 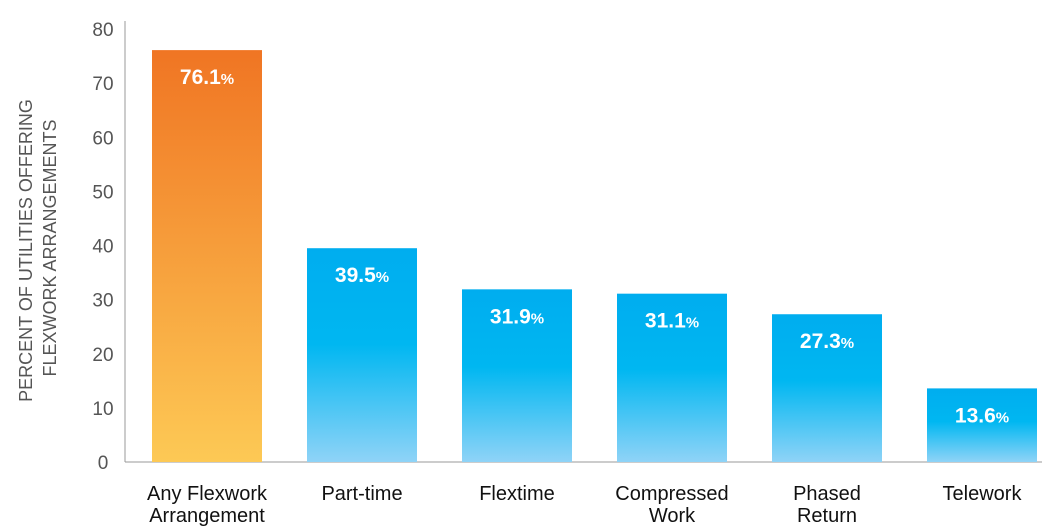 I want to click on category-label-3: Compressed Work, so click(x=671, y=505).